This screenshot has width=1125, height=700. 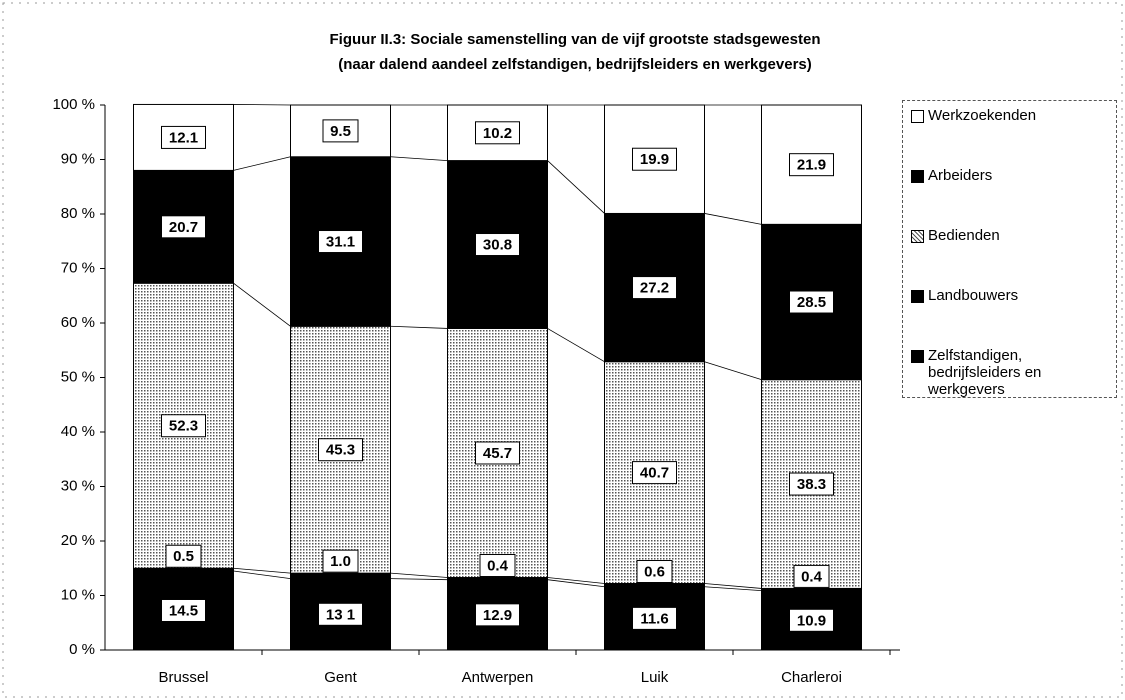 I want to click on value-label: 0.6, so click(x=654, y=571).